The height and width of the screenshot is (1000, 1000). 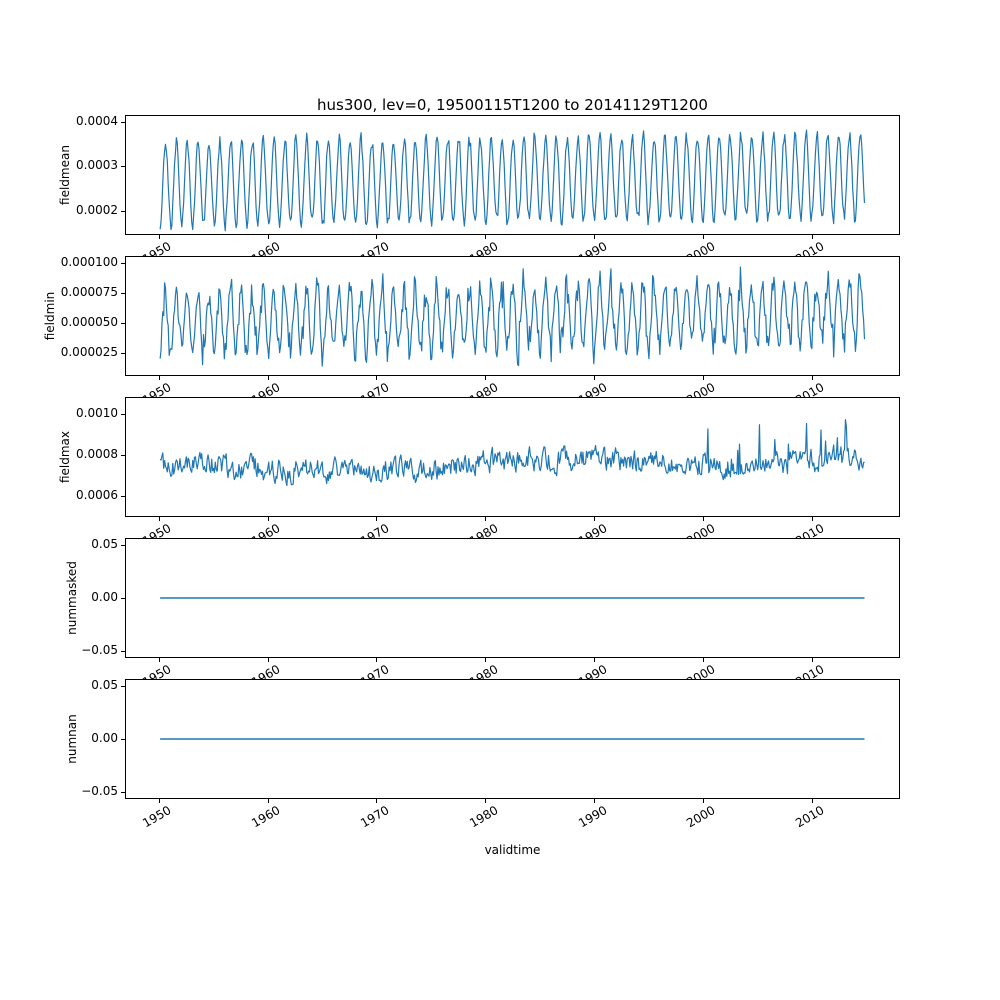 I want to click on y-tick-label: 0.0002, so click(x=97, y=209).